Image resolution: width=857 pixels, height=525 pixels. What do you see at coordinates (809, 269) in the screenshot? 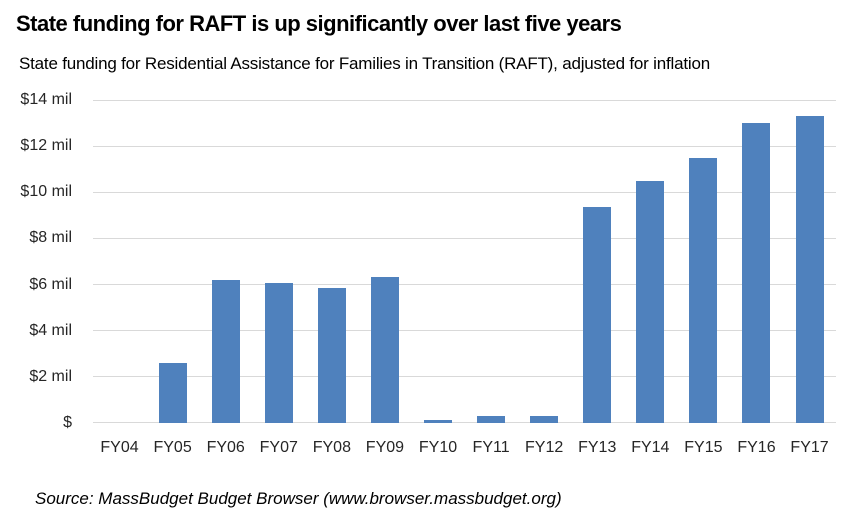
I see `bar-fy17` at bounding box center [809, 269].